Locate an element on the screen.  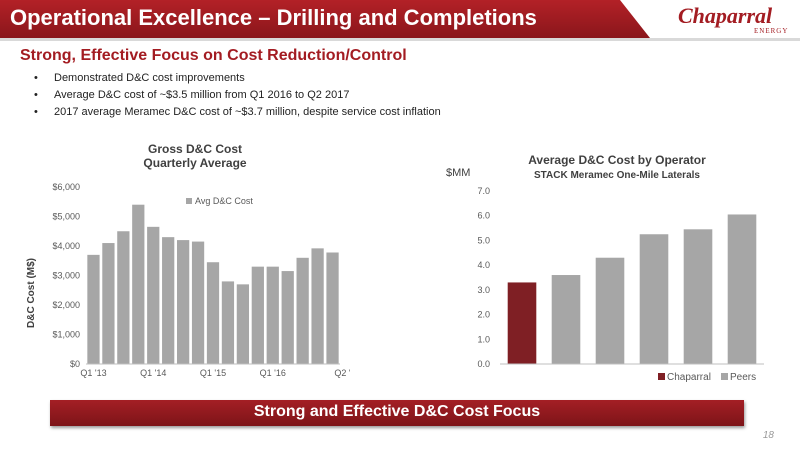
y-tick-label: 0.0 is located at coordinates (483, 364).